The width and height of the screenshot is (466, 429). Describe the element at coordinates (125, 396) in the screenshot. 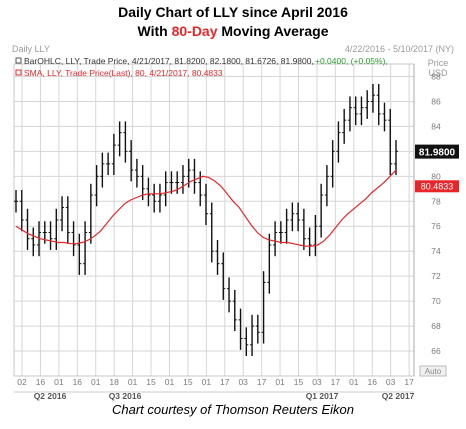

I see `quarter-label: Q3 2016` at that location.